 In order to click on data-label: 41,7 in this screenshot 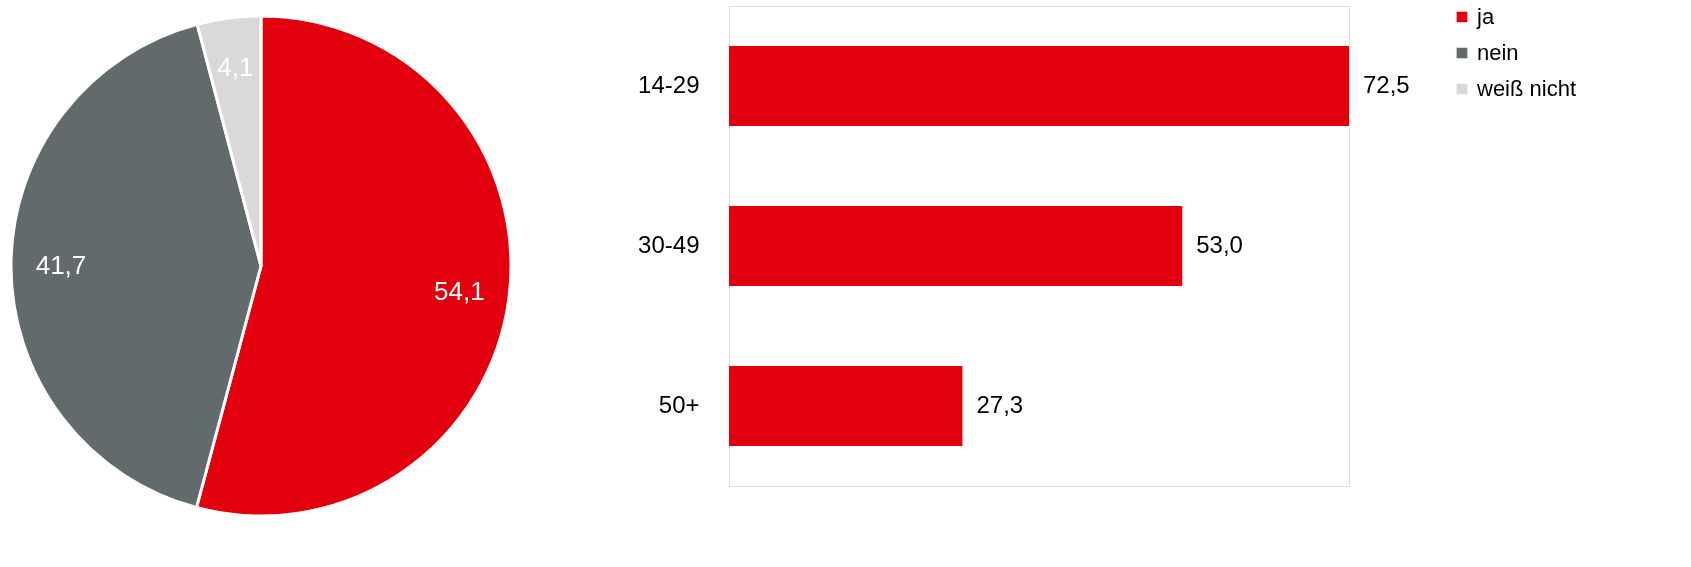, I will do `click(61, 264)`.